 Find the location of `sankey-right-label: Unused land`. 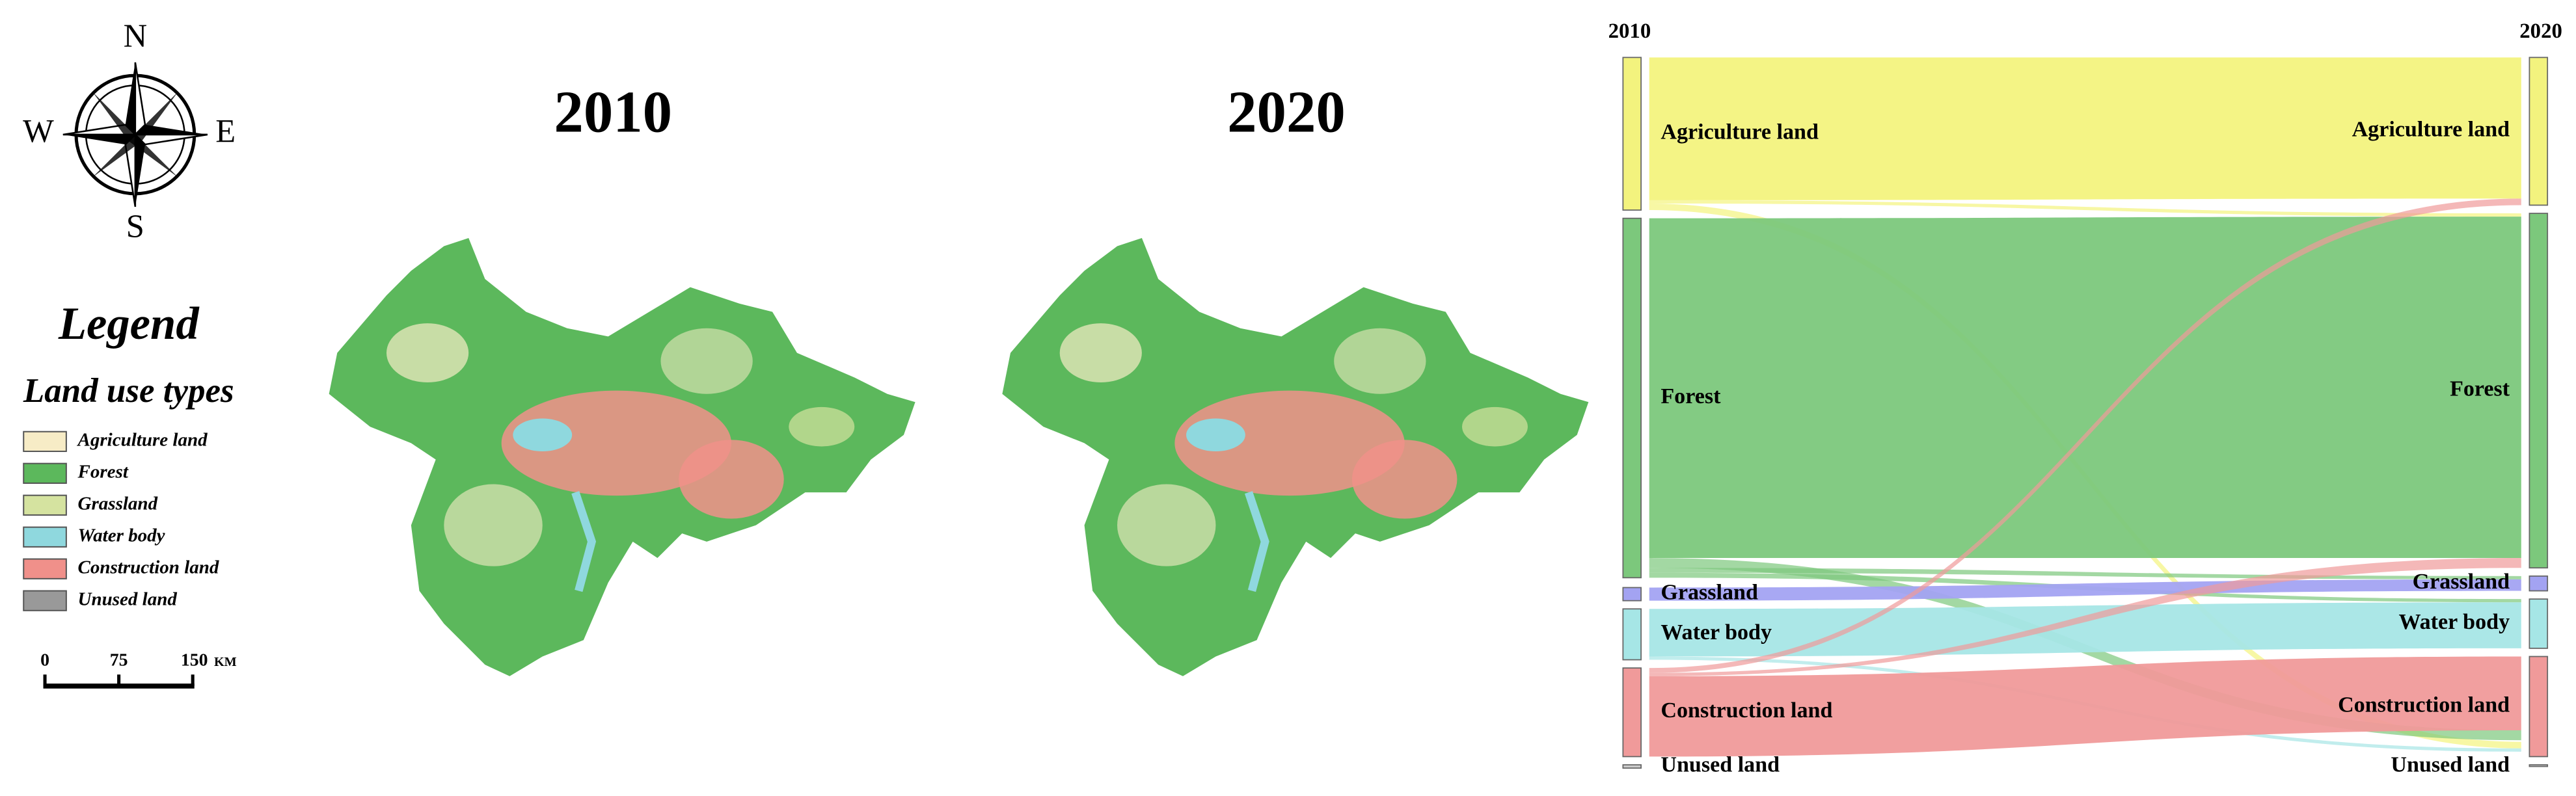

sankey-right-label: Unused land is located at coordinates (2450, 764).